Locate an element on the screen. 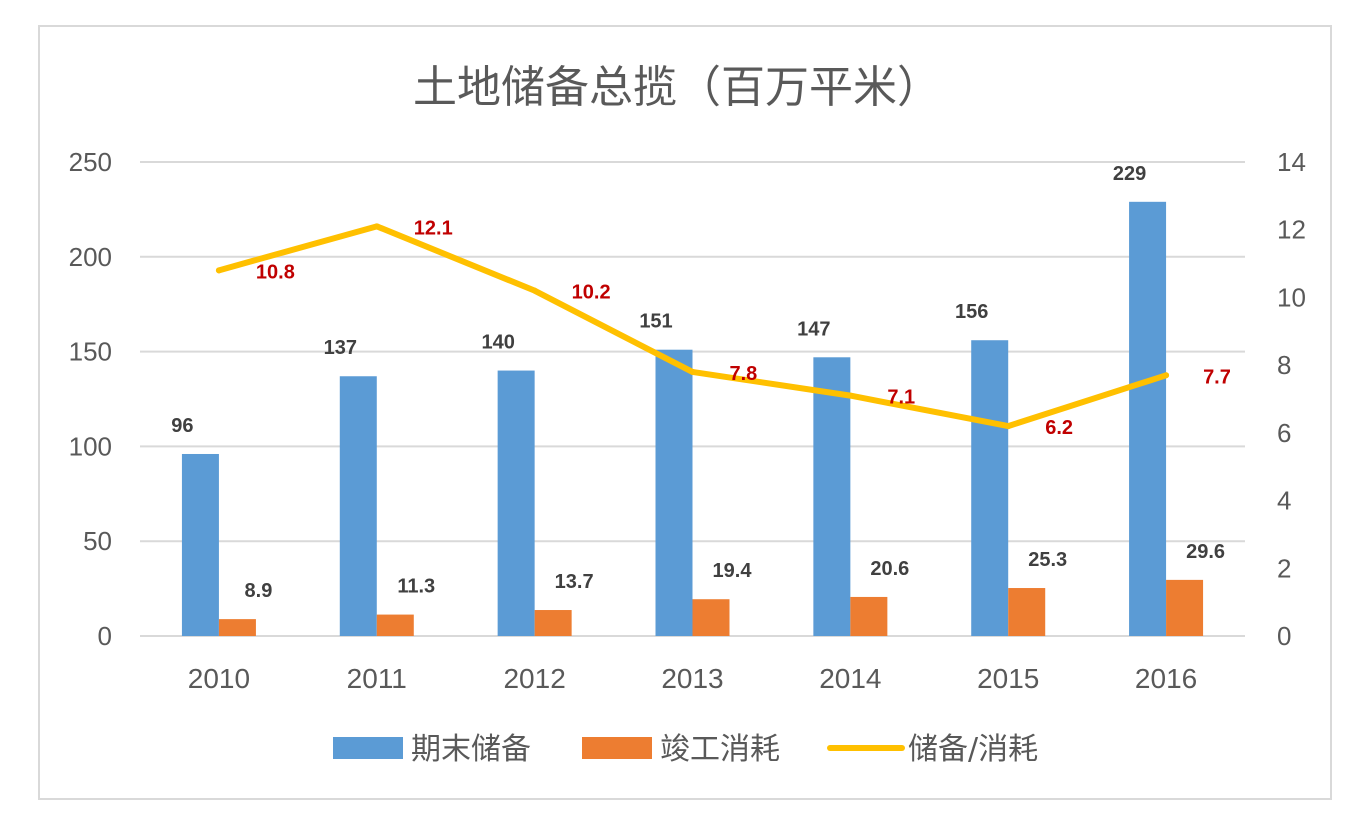  bar-value-label: 137 is located at coordinates (340, 348).